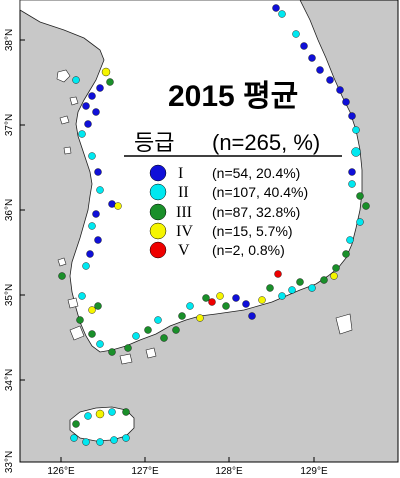  What do you see at coordinates (184, 231) in the screenshot?
I see `legend-grade-label: IV` at bounding box center [184, 231].